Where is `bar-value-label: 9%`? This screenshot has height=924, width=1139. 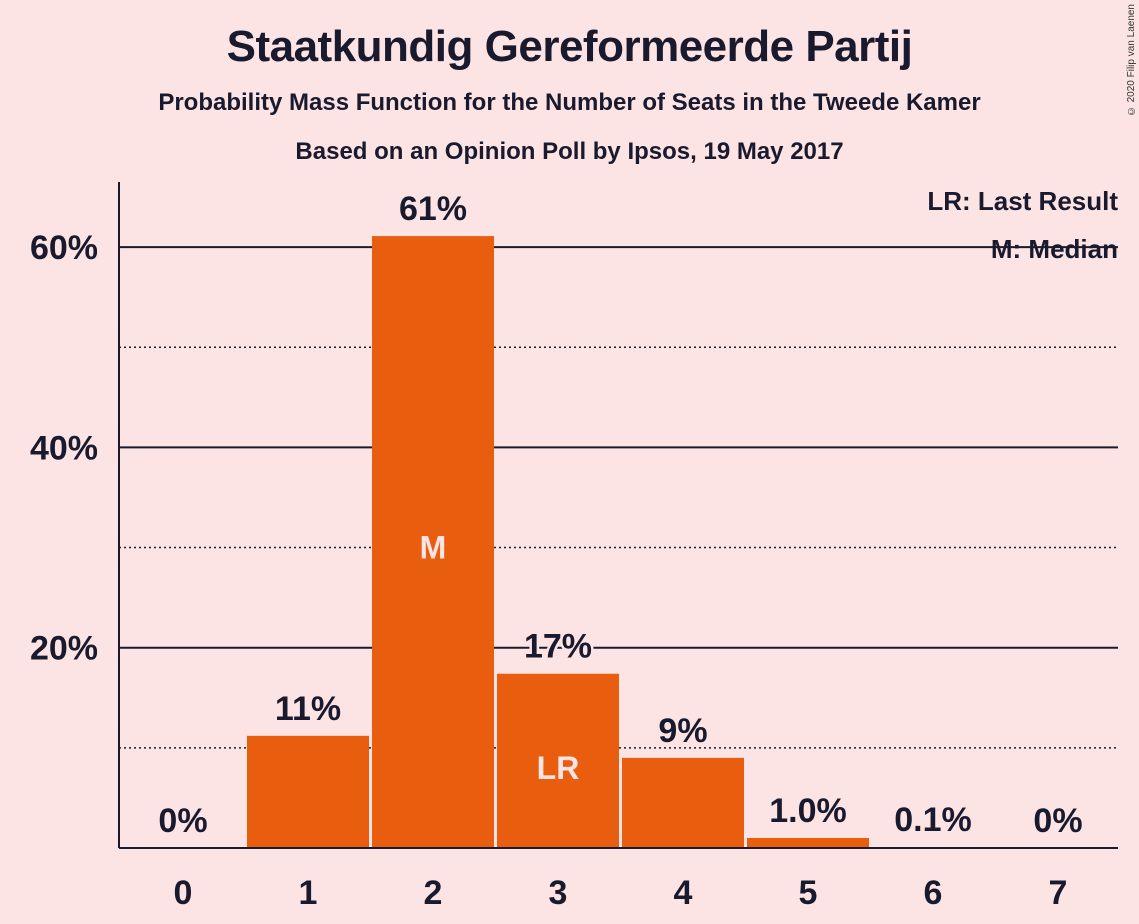 bar-value-label: 9% is located at coordinates (682, 731).